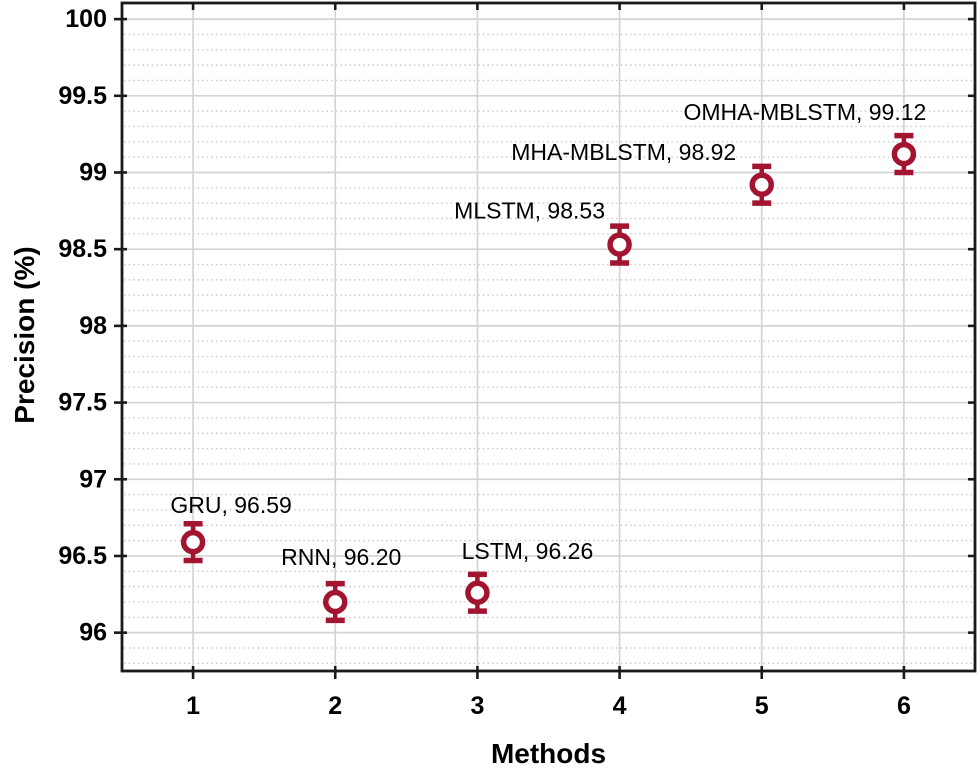 The width and height of the screenshot is (980, 774). I want to click on data-point-gru: GRU, 96.59, so click(231, 528).